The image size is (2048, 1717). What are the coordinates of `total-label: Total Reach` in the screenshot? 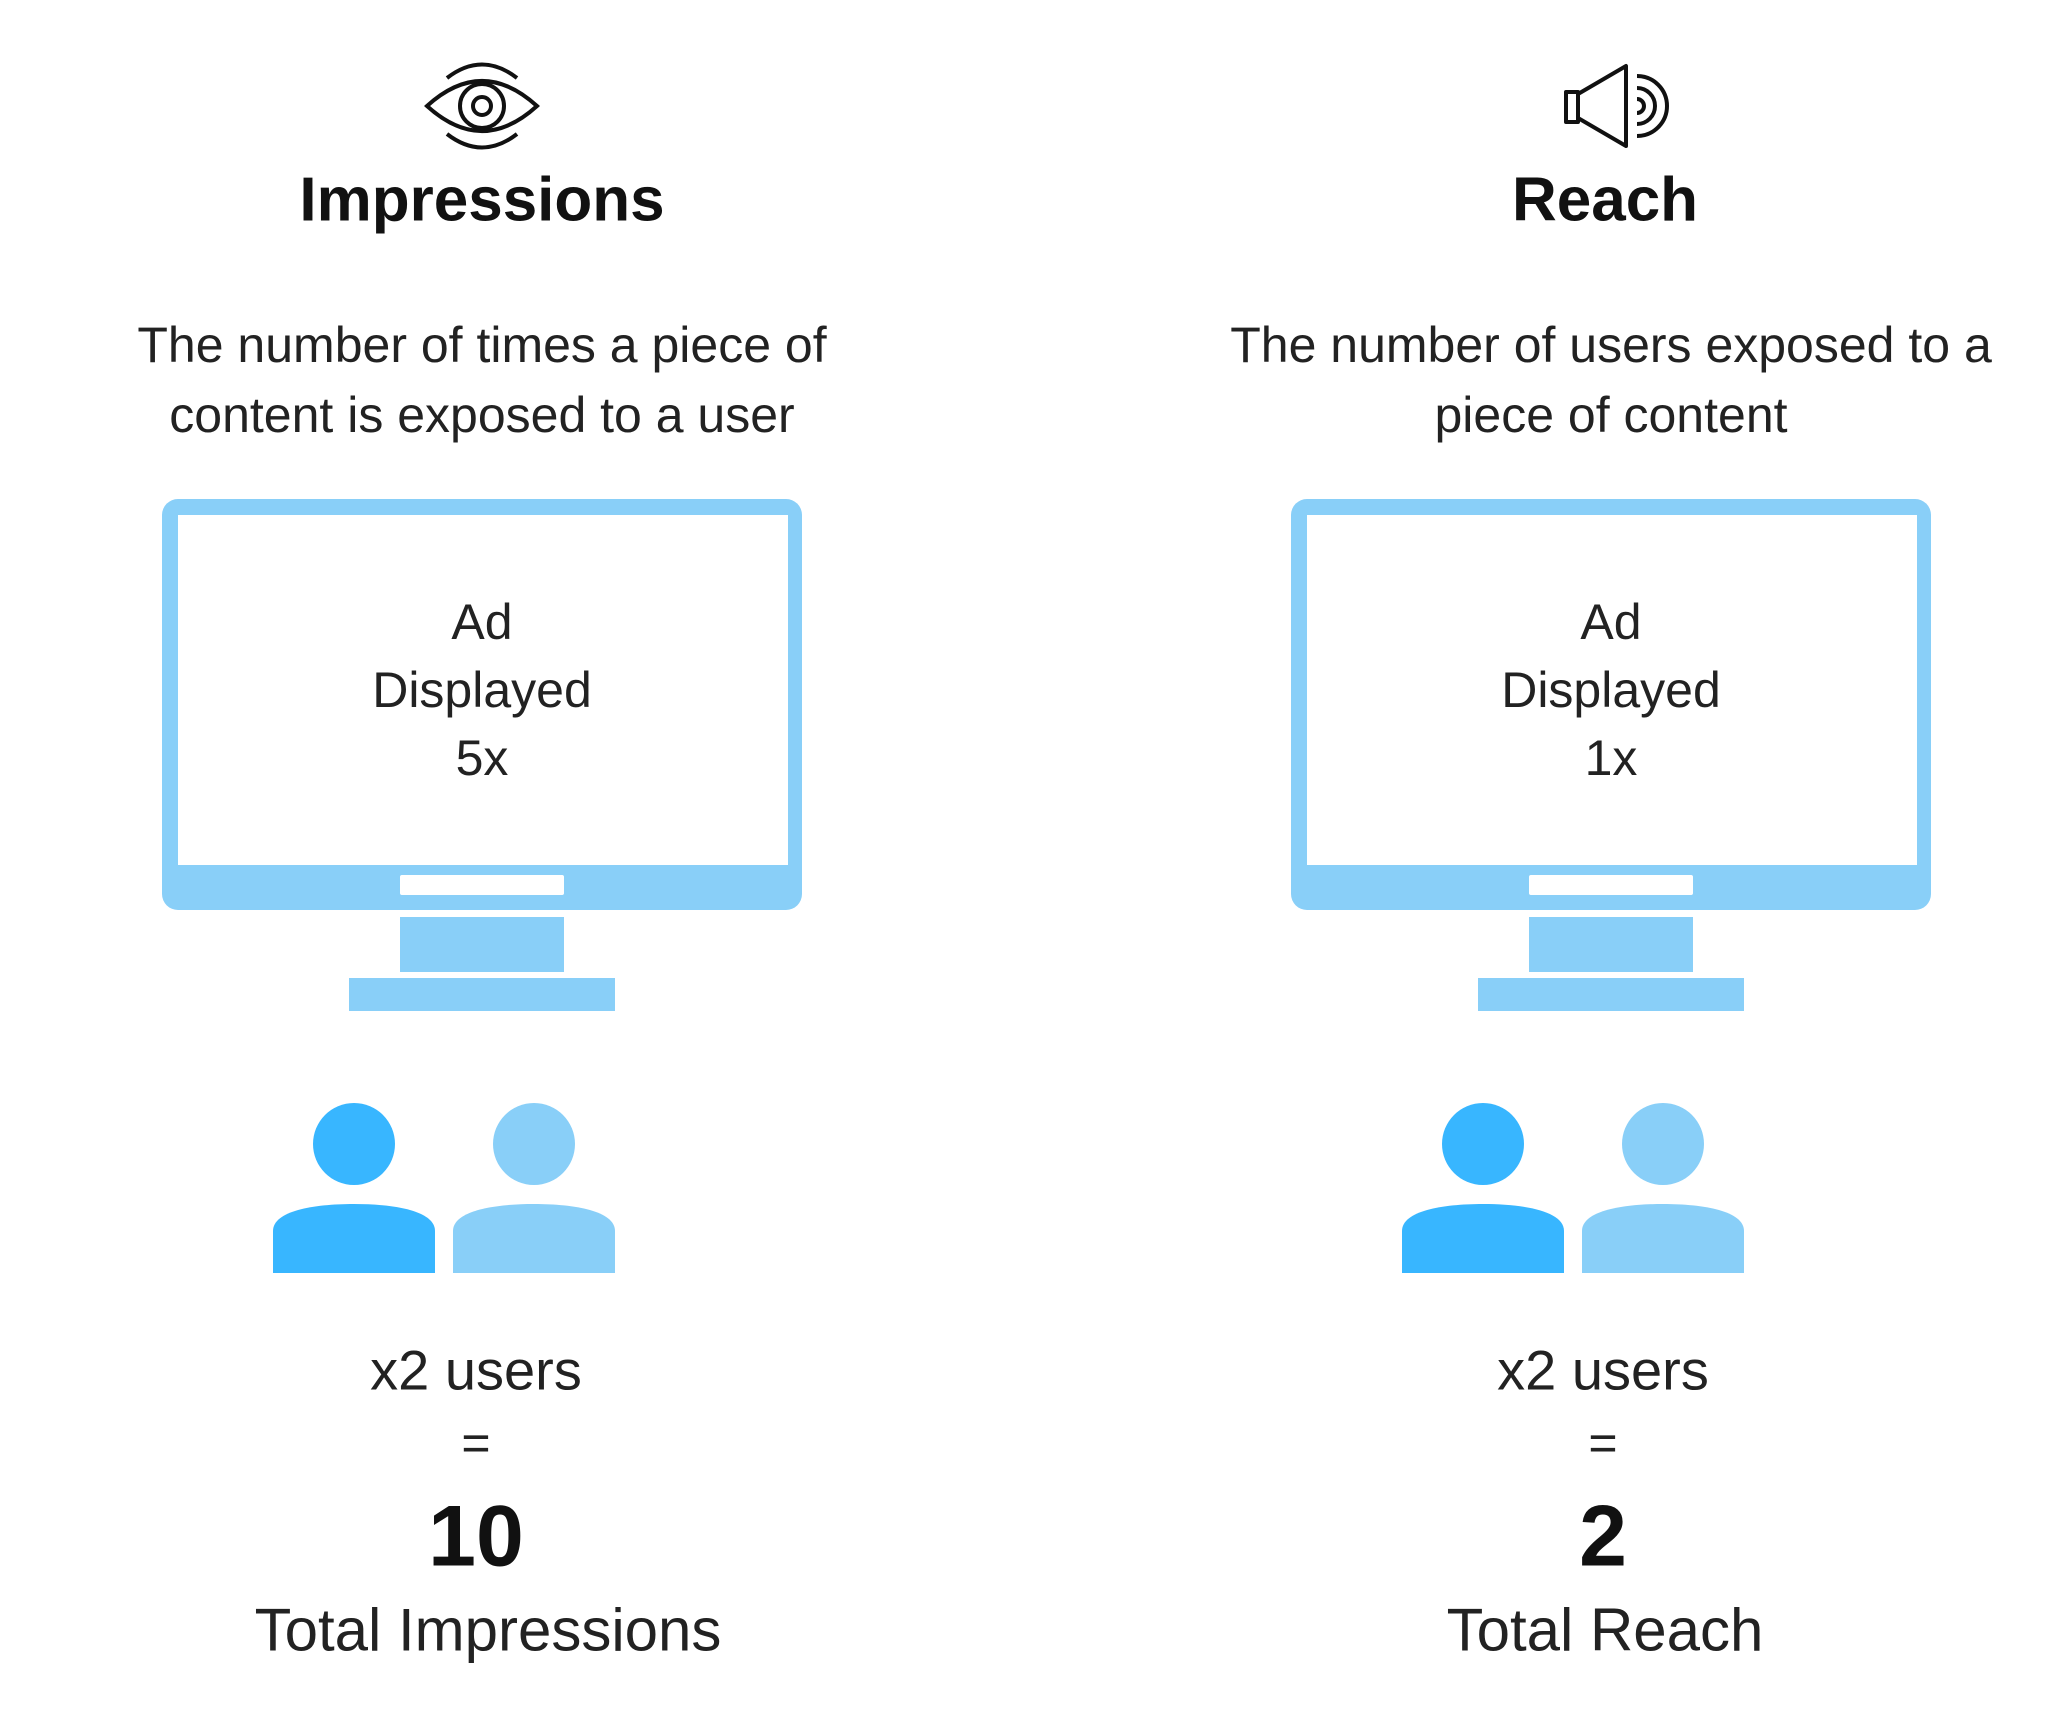 It's located at (1605, 1630).